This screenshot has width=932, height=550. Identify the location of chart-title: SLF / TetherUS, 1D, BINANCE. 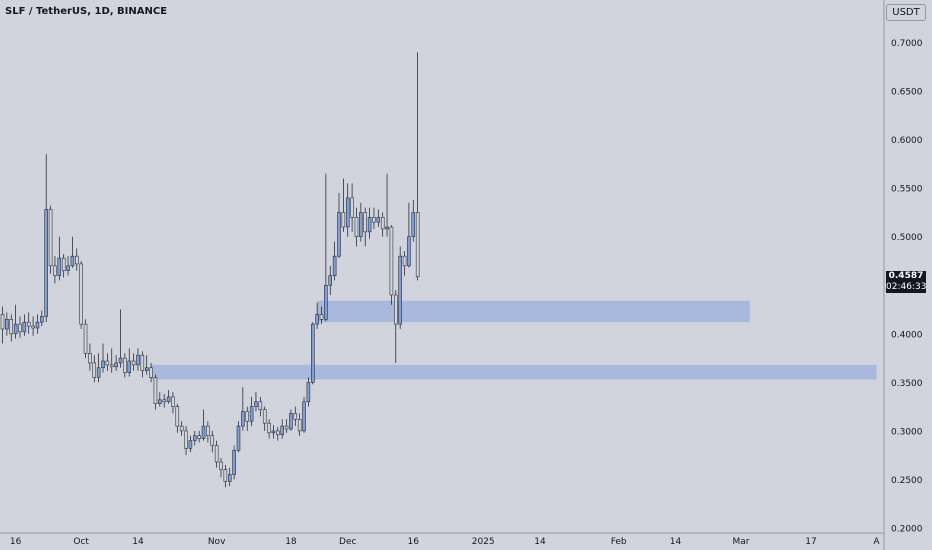
(86, 11).